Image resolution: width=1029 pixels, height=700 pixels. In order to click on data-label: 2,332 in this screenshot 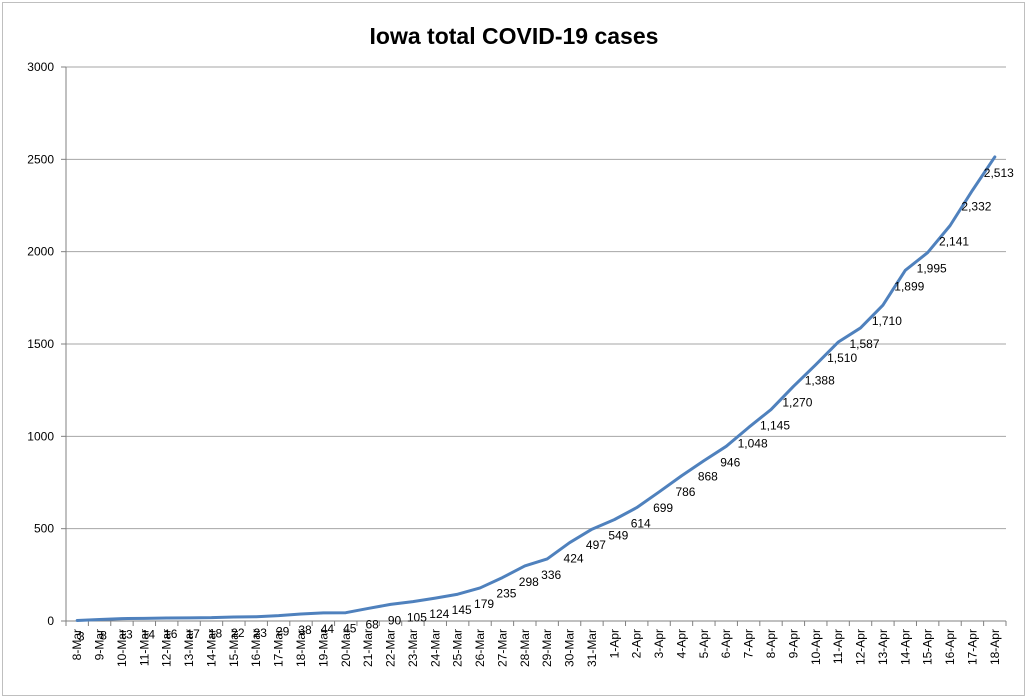, I will do `click(976, 206)`.